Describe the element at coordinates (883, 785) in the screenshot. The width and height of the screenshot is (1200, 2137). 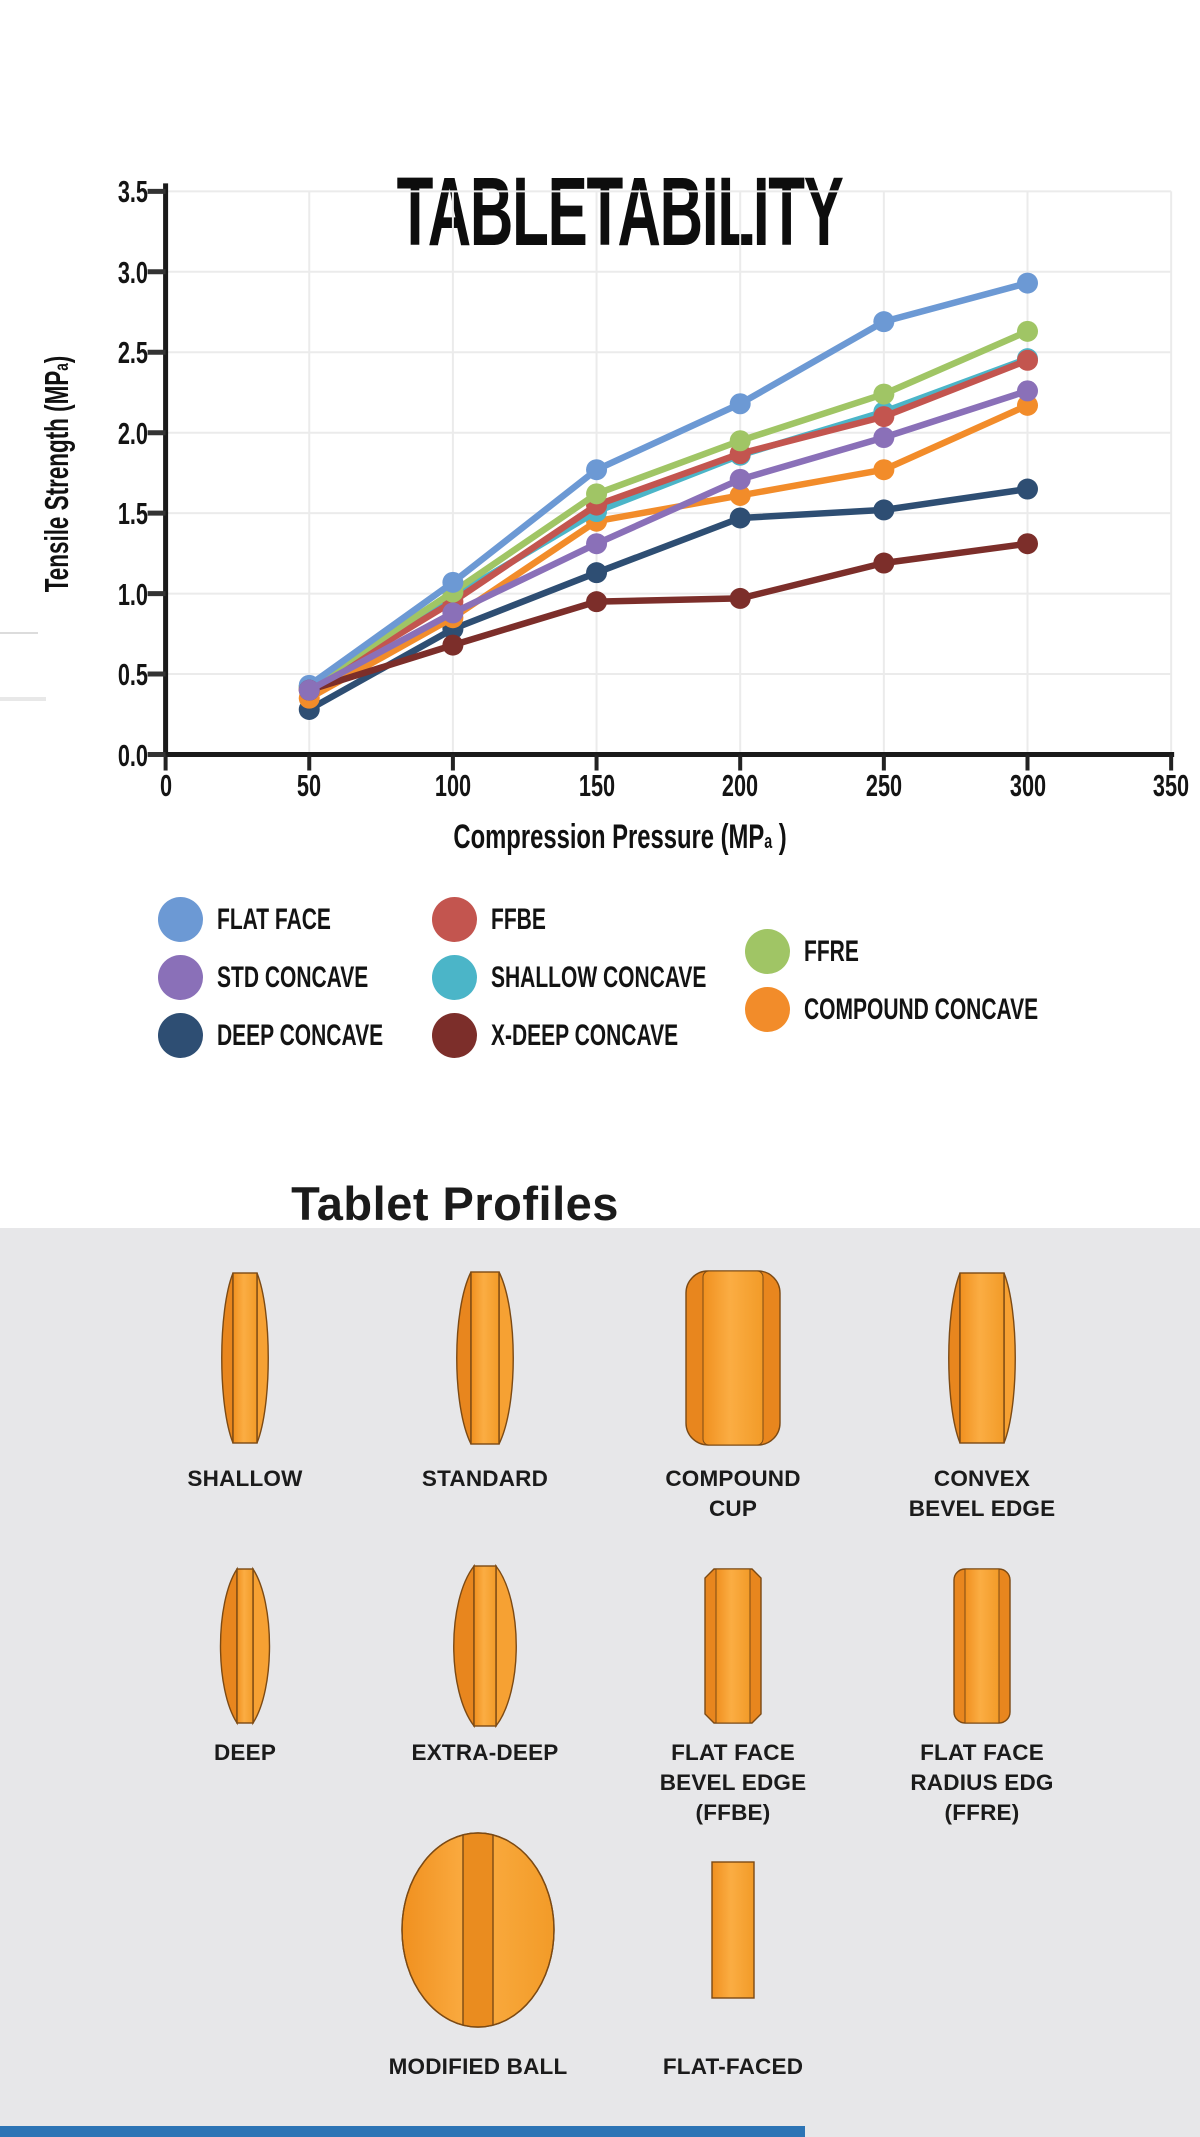
I see `x-tick-label: 250` at that location.